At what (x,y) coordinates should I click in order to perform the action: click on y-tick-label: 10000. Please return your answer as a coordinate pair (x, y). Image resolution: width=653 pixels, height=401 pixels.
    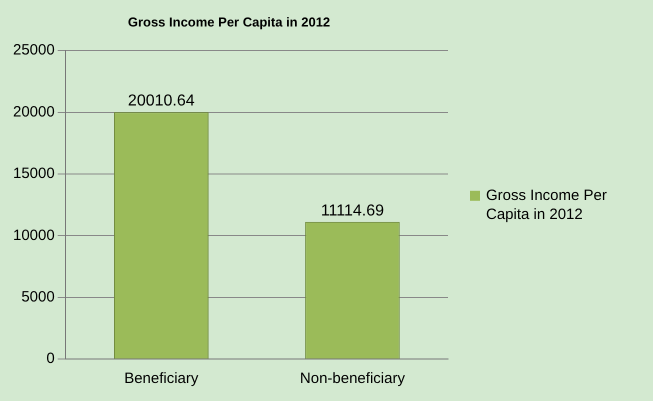
    Looking at the image, I should click on (33, 235).